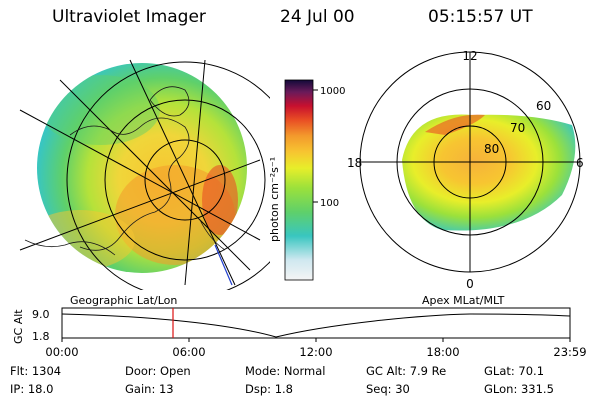 The width and height of the screenshot is (600, 400). I want to click on dsp-info: Dsp: 1.8, so click(269, 389).